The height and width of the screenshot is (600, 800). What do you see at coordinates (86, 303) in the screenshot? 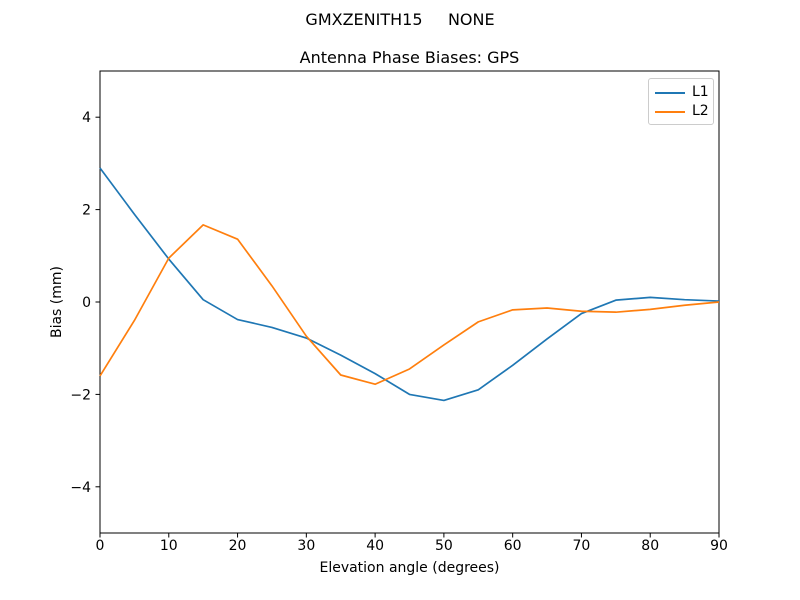
I see `y-tick-label: 0` at bounding box center [86, 303].